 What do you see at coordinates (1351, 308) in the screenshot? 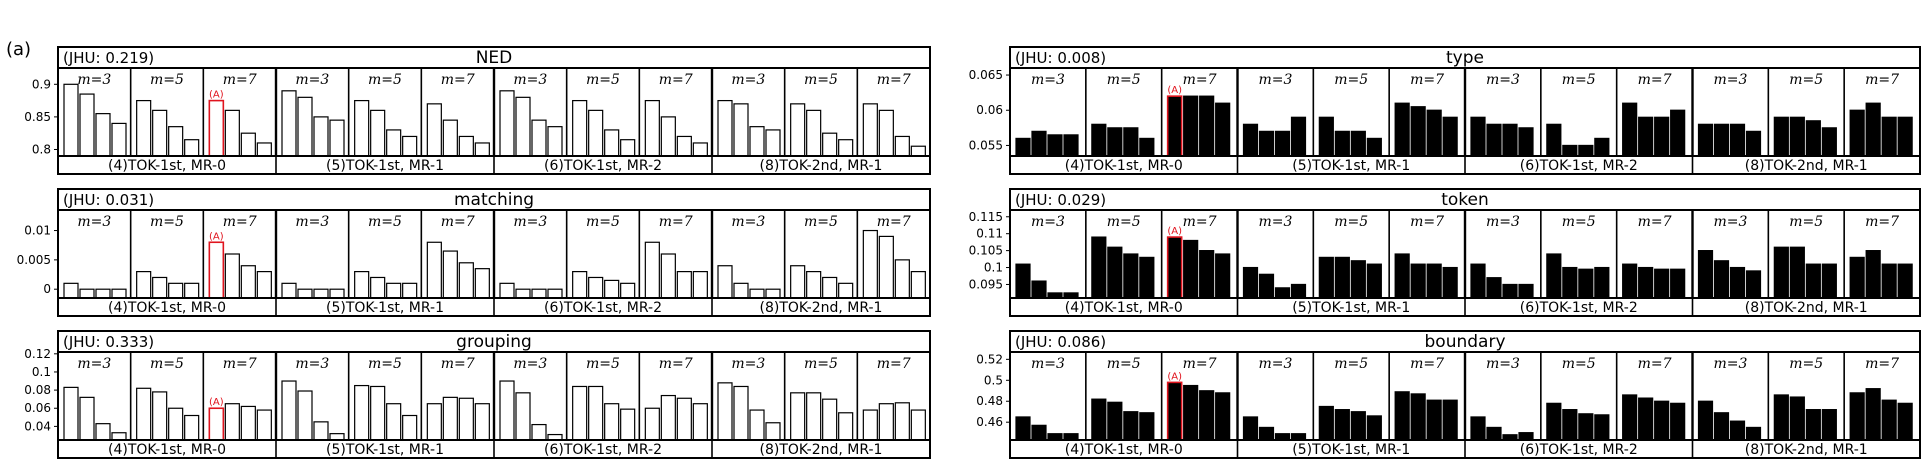
I see `group-label: (5)TOK-1st, MR-1` at bounding box center [1351, 308].